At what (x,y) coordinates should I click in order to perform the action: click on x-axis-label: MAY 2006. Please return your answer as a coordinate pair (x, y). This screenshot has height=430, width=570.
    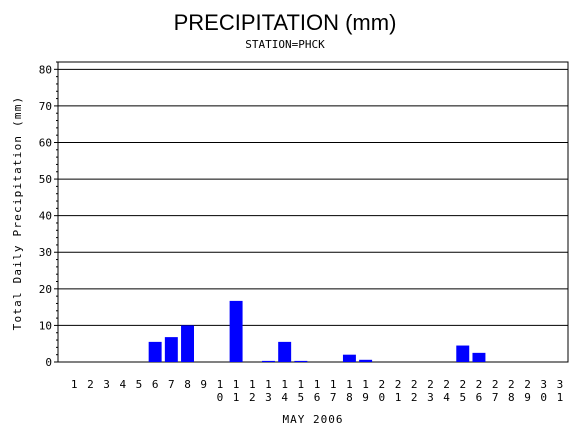
    Looking at the image, I should click on (313, 419).